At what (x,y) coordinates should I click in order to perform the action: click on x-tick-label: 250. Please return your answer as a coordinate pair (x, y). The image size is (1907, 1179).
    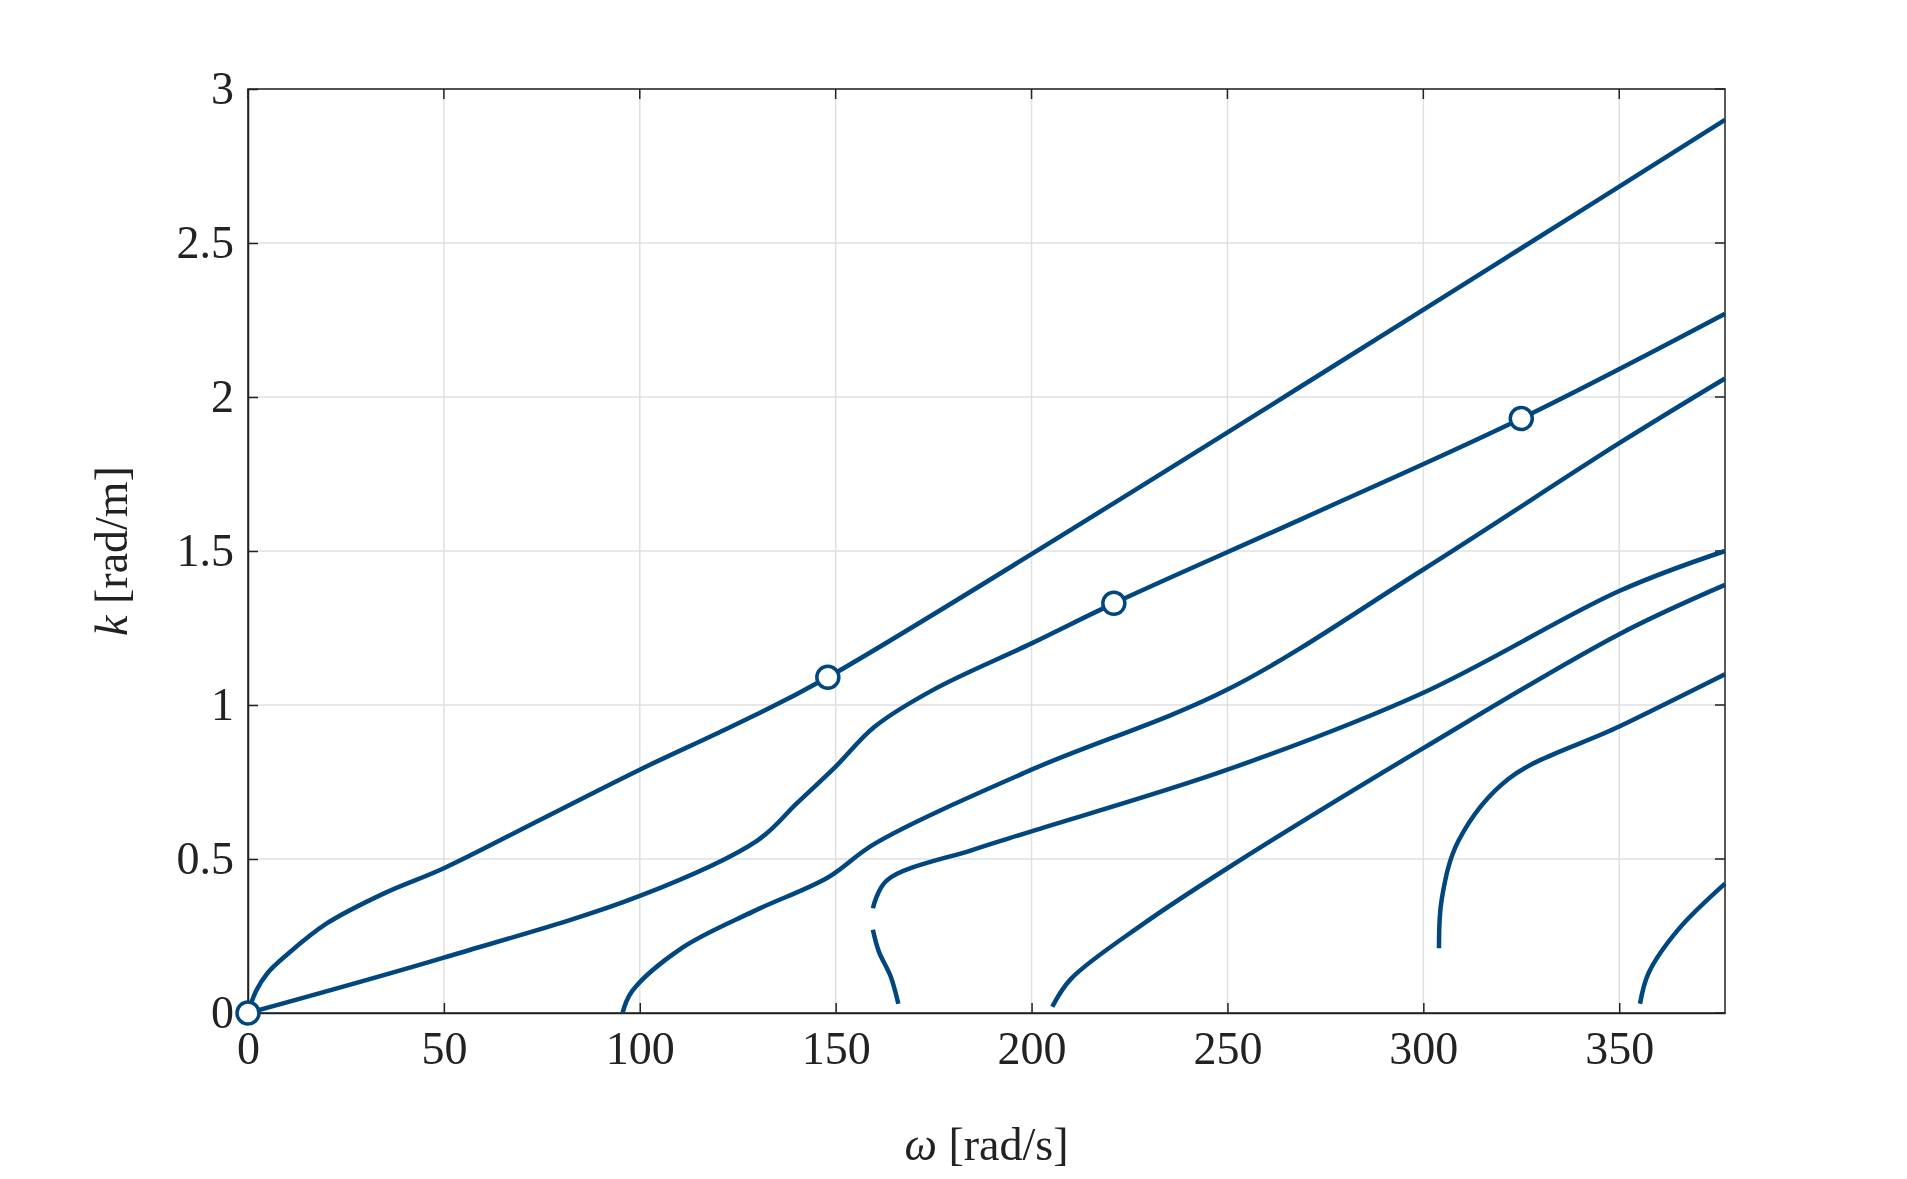
    Looking at the image, I should click on (1228, 1048).